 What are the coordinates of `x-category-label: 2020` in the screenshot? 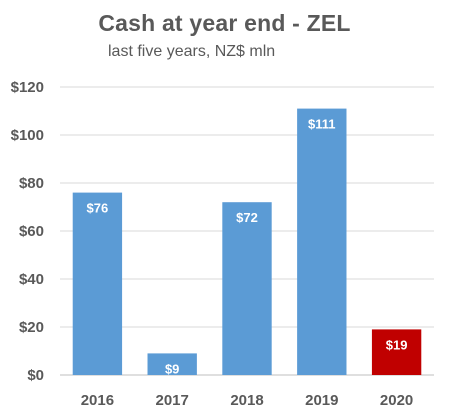 It's located at (396, 400).